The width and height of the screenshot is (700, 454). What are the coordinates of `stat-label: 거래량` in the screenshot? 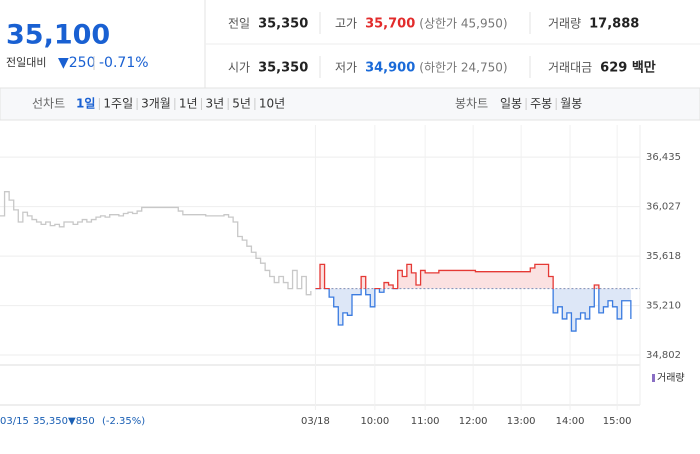 It's located at (564, 24).